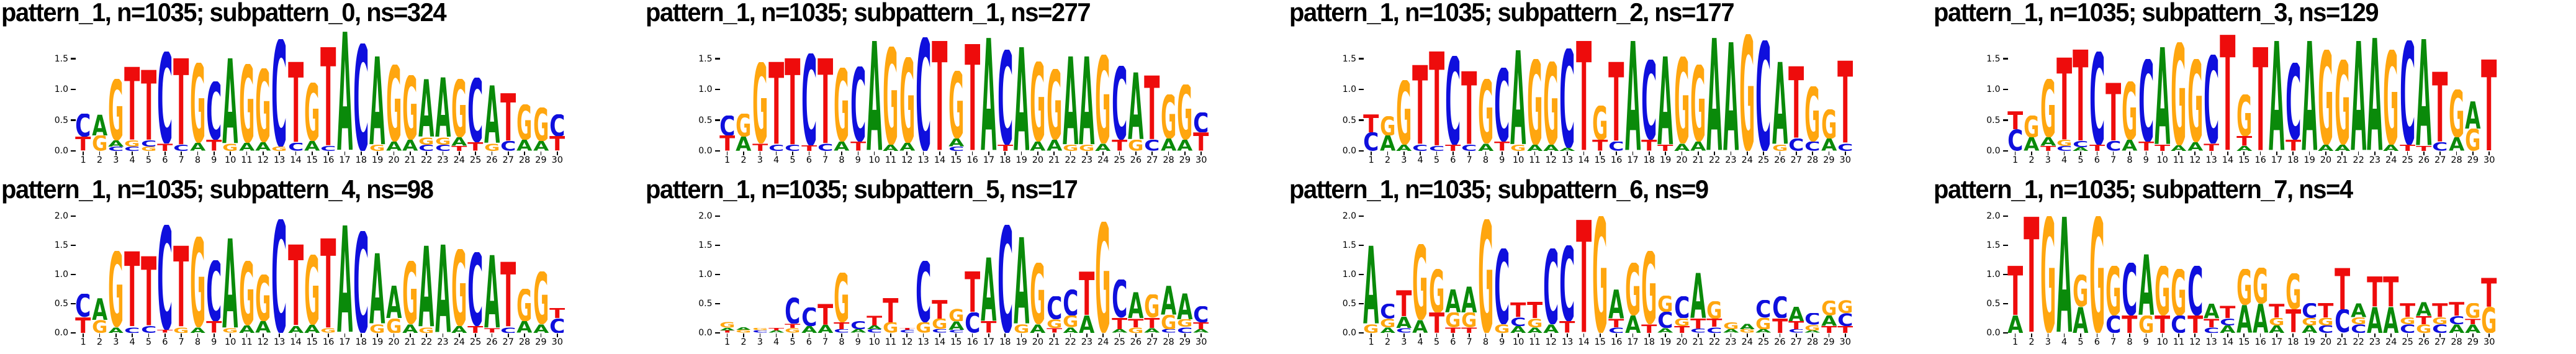  I want to click on y-axis-tick-label: 1.0, so click(705, 89).